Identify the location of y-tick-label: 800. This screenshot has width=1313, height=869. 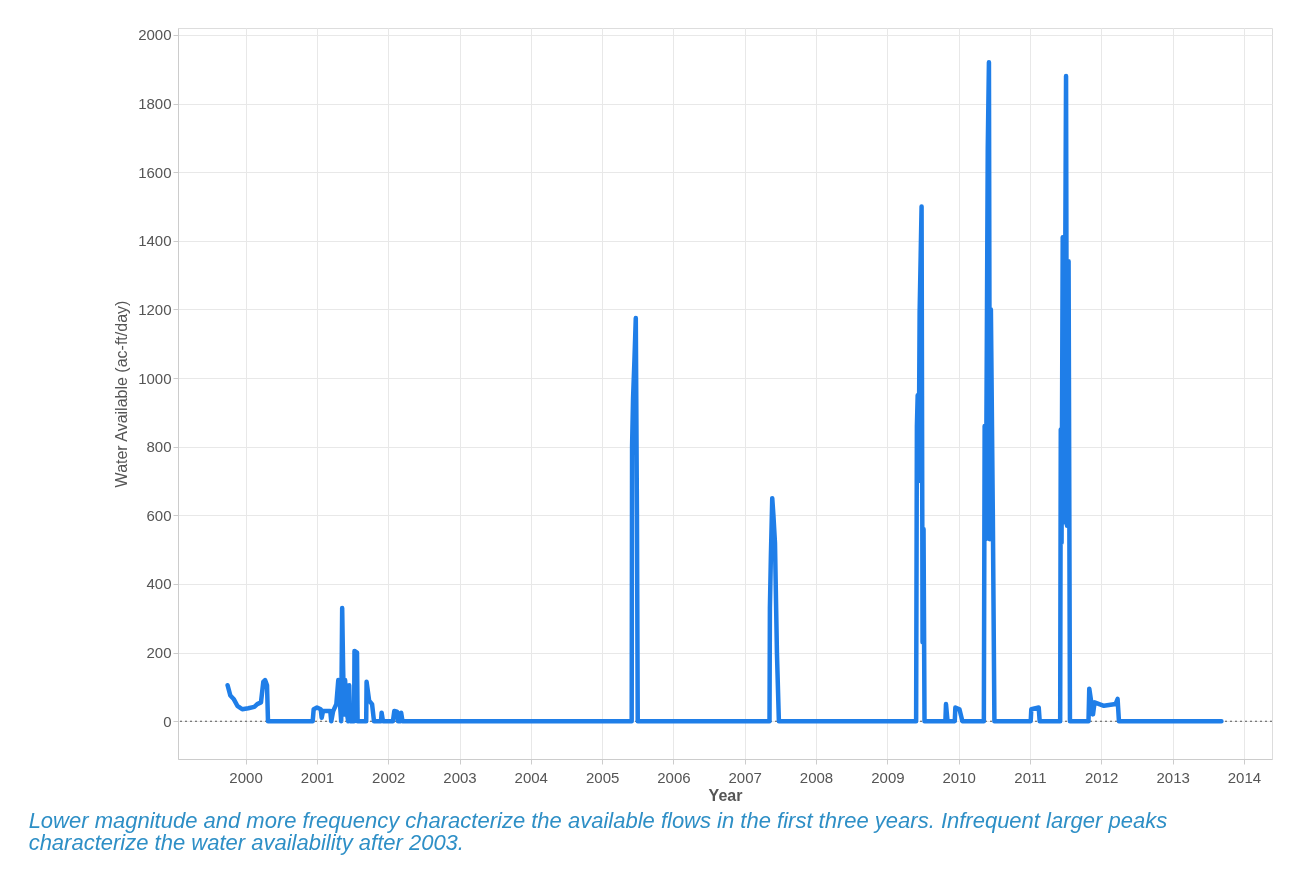
(159, 447).